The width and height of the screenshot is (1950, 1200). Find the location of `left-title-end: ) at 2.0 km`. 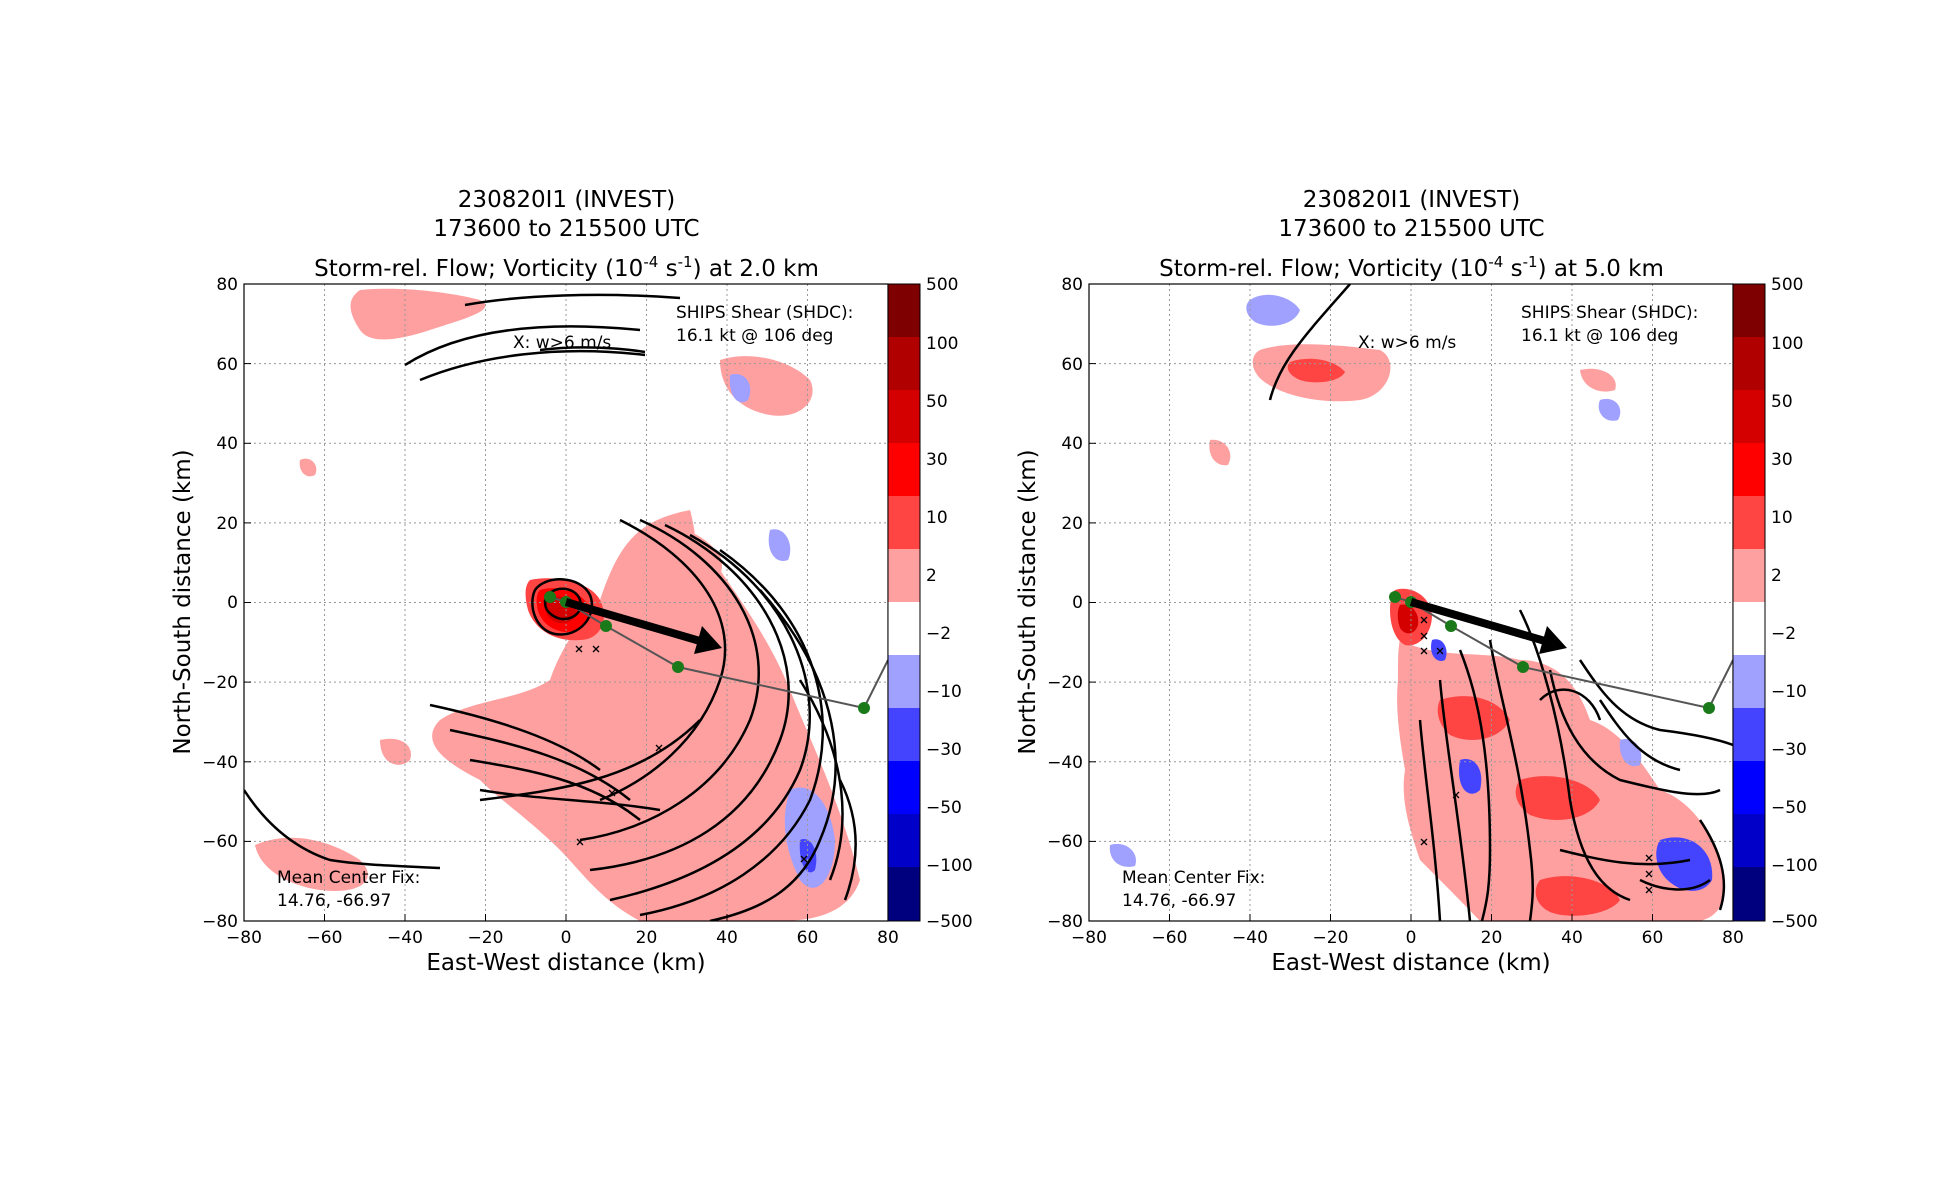

left-title-end: ) at 2.0 km is located at coordinates (755, 269).